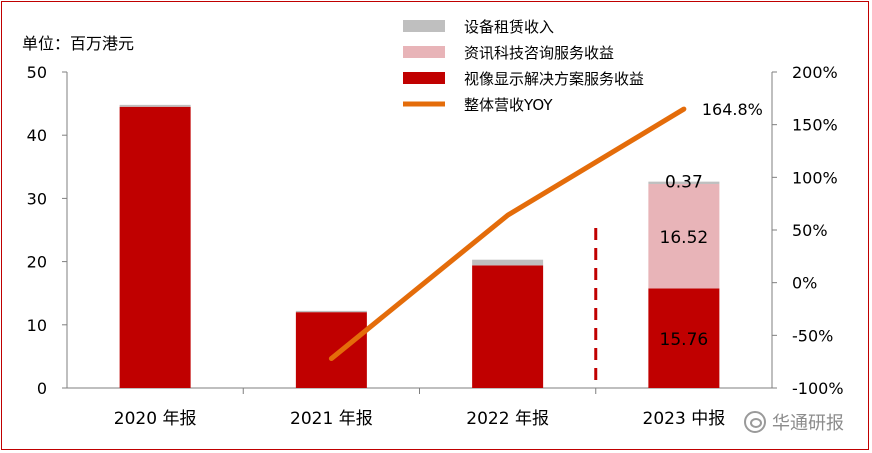 Image resolution: width=872 pixels, height=453 pixels. Describe the element at coordinates (818, 388) in the screenshot. I see `y-right-tick-label: -100%` at that location.